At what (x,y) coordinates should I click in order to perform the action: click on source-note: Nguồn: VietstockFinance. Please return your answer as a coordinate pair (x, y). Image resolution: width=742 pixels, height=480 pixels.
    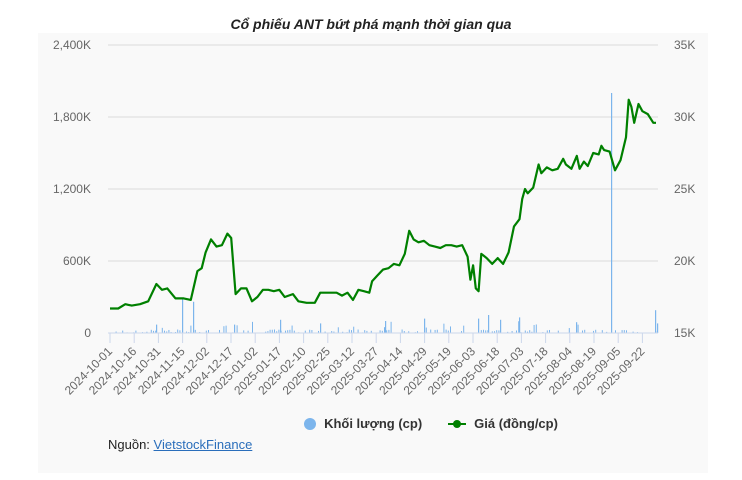
    Looking at the image, I should click on (180, 444).